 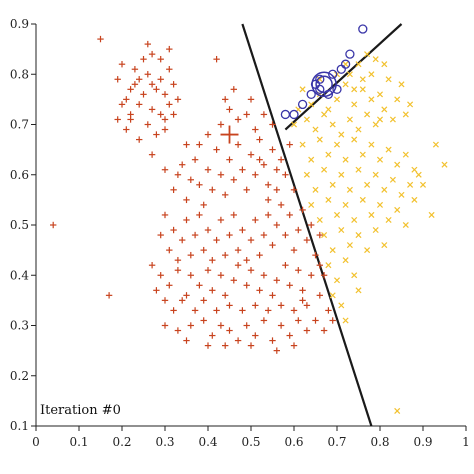 I want to click on x-tick-label: 1, so click(x=466, y=442).